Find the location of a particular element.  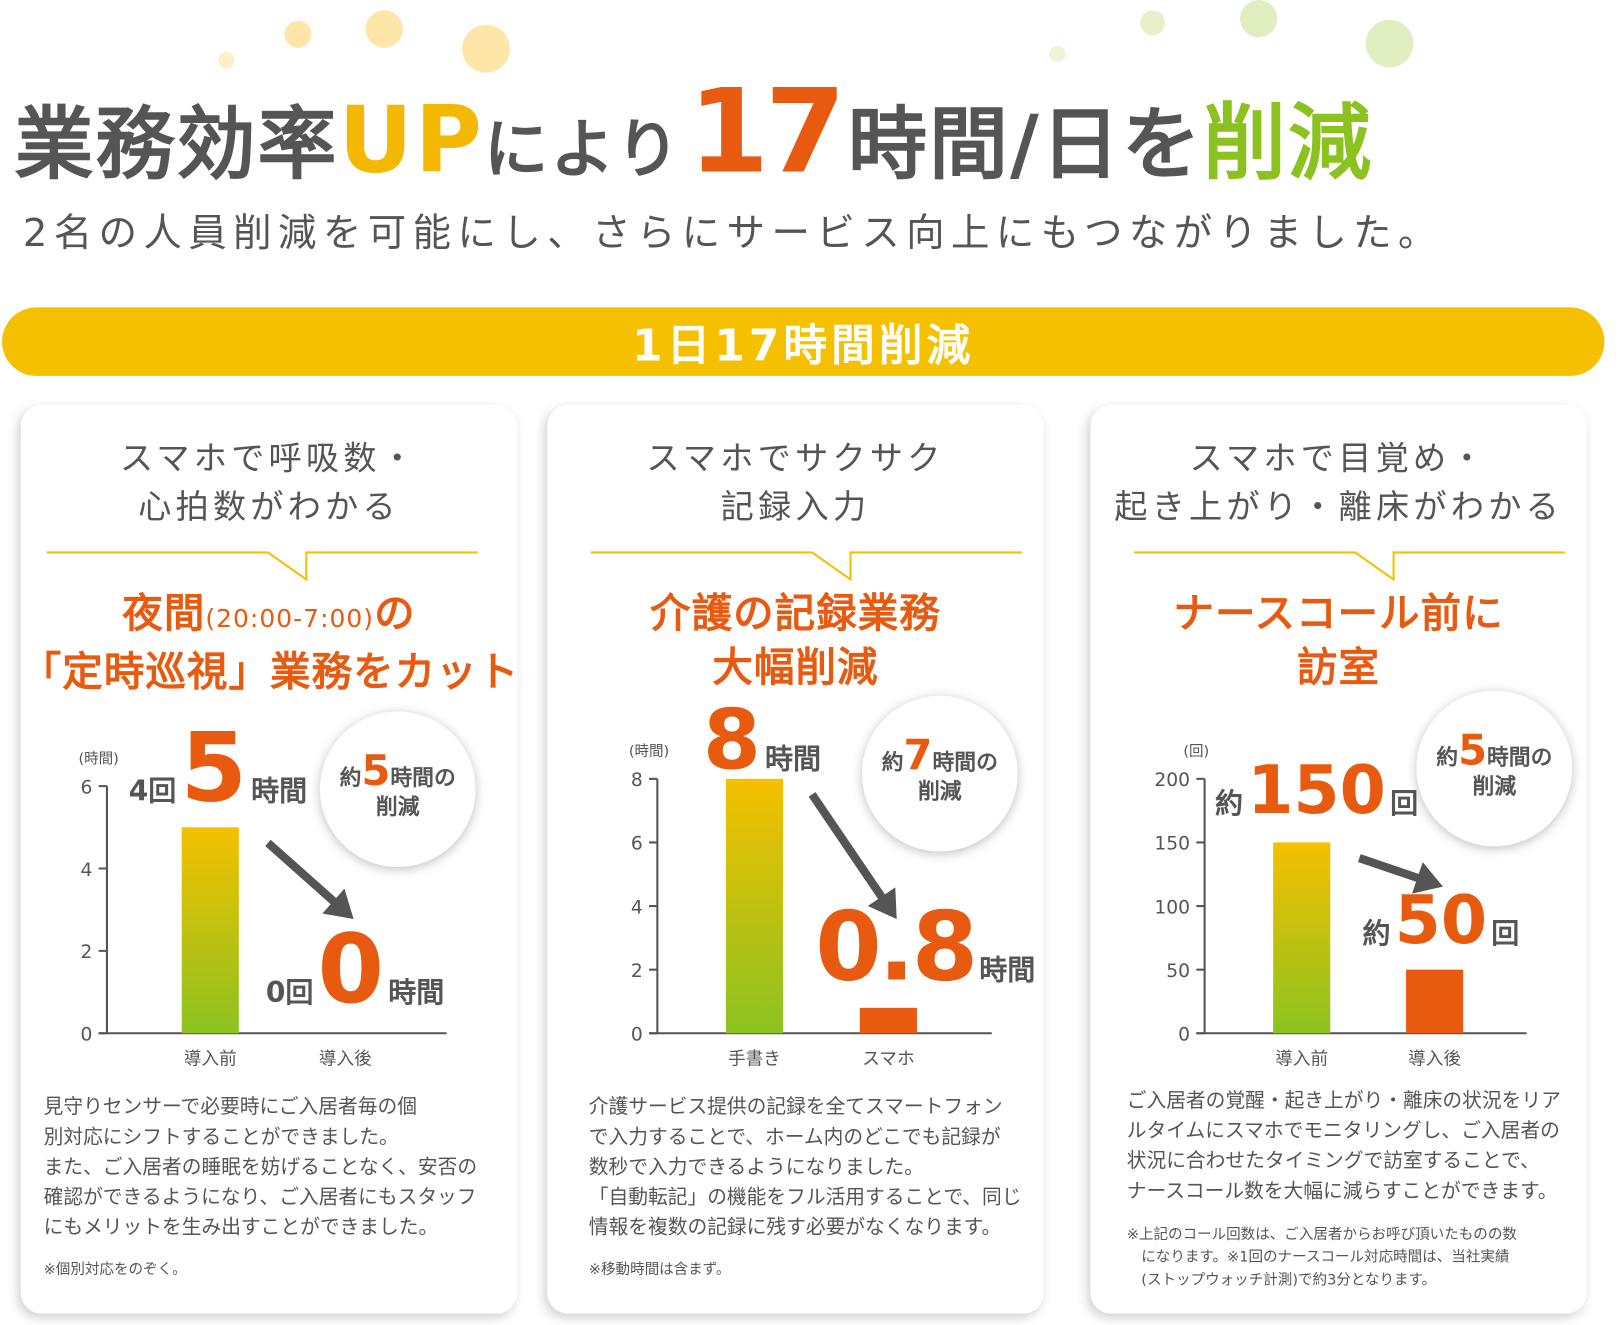

bar-chart: (時間) 0 2 4 6 導入前 導入後 is located at coordinates (262, 909).